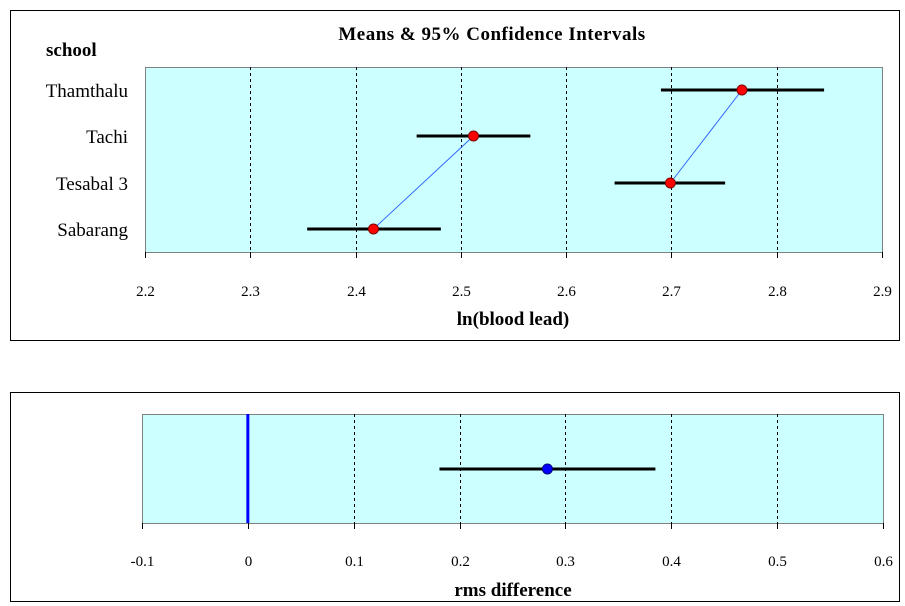 The width and height of the screenshot is (905, 606). What do you see at coordinates (250, 292) in the screenshot?
I see `chart1-tick-label: 2.3` at bounding box center [250, 292].